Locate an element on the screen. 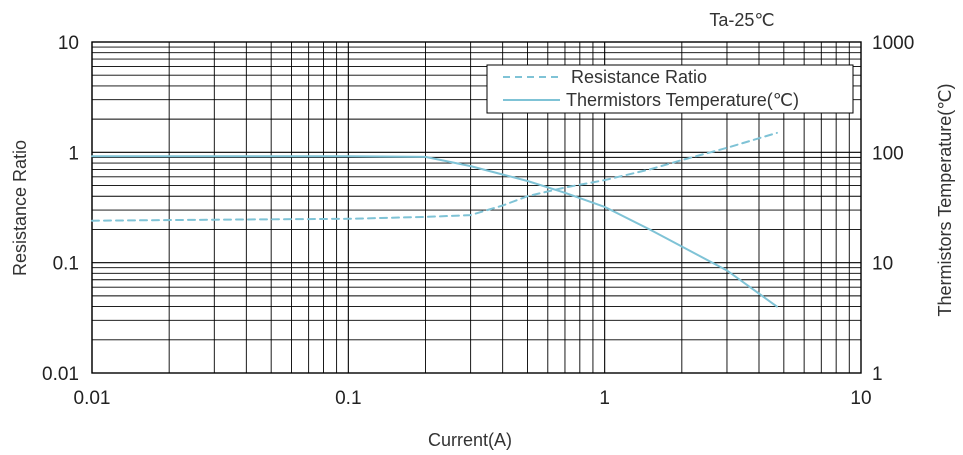 Image resolution: width=963 pixels, height=455 pixels. y-right-tick-label: 10 is located at coordinates (882, 264).